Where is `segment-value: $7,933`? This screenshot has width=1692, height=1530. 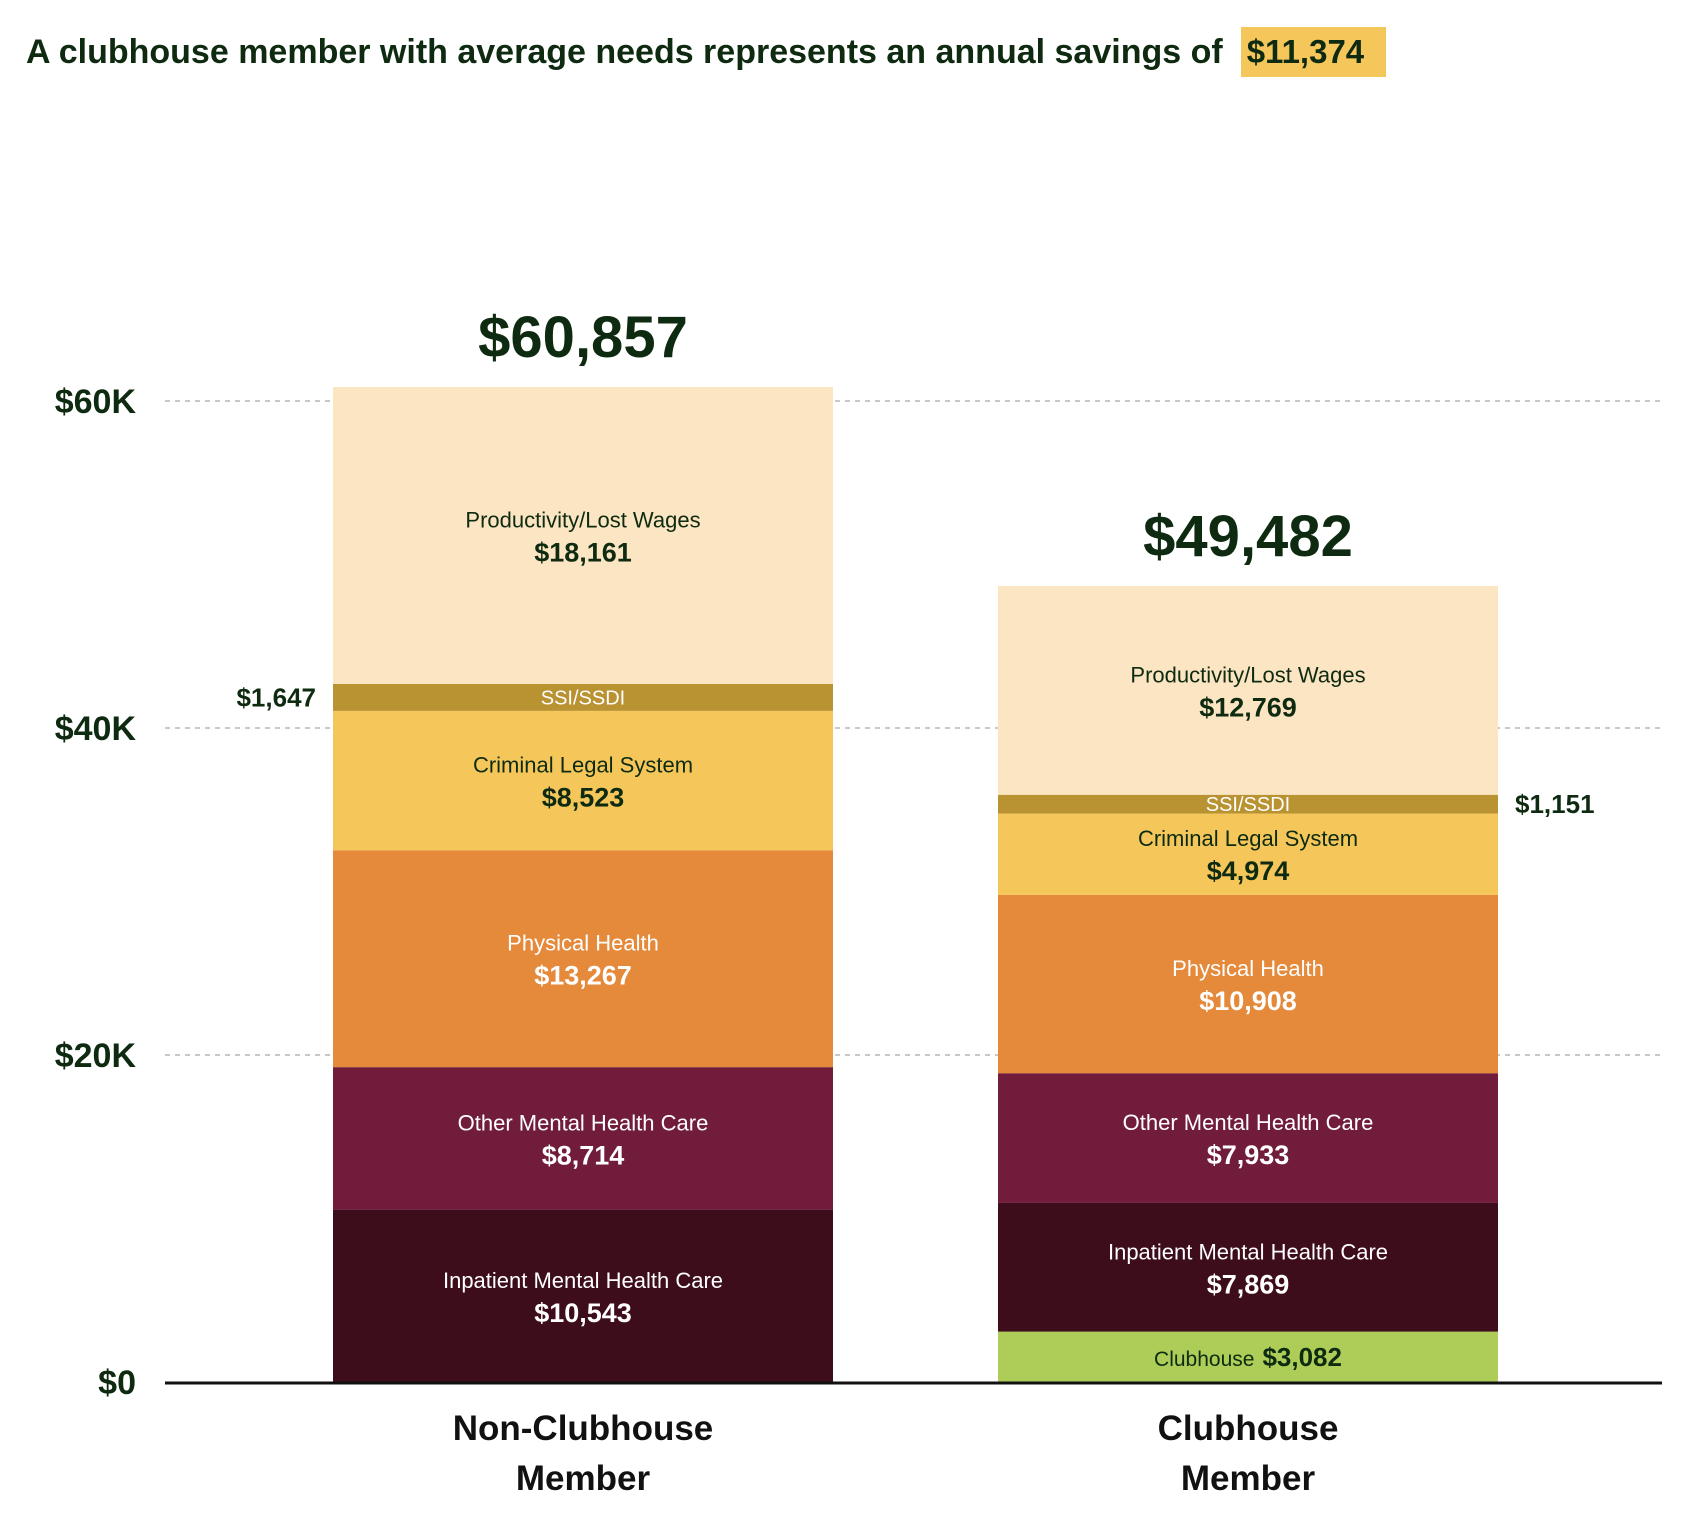 segment-value: $7,933 is located at coordinates (1248, 1155).